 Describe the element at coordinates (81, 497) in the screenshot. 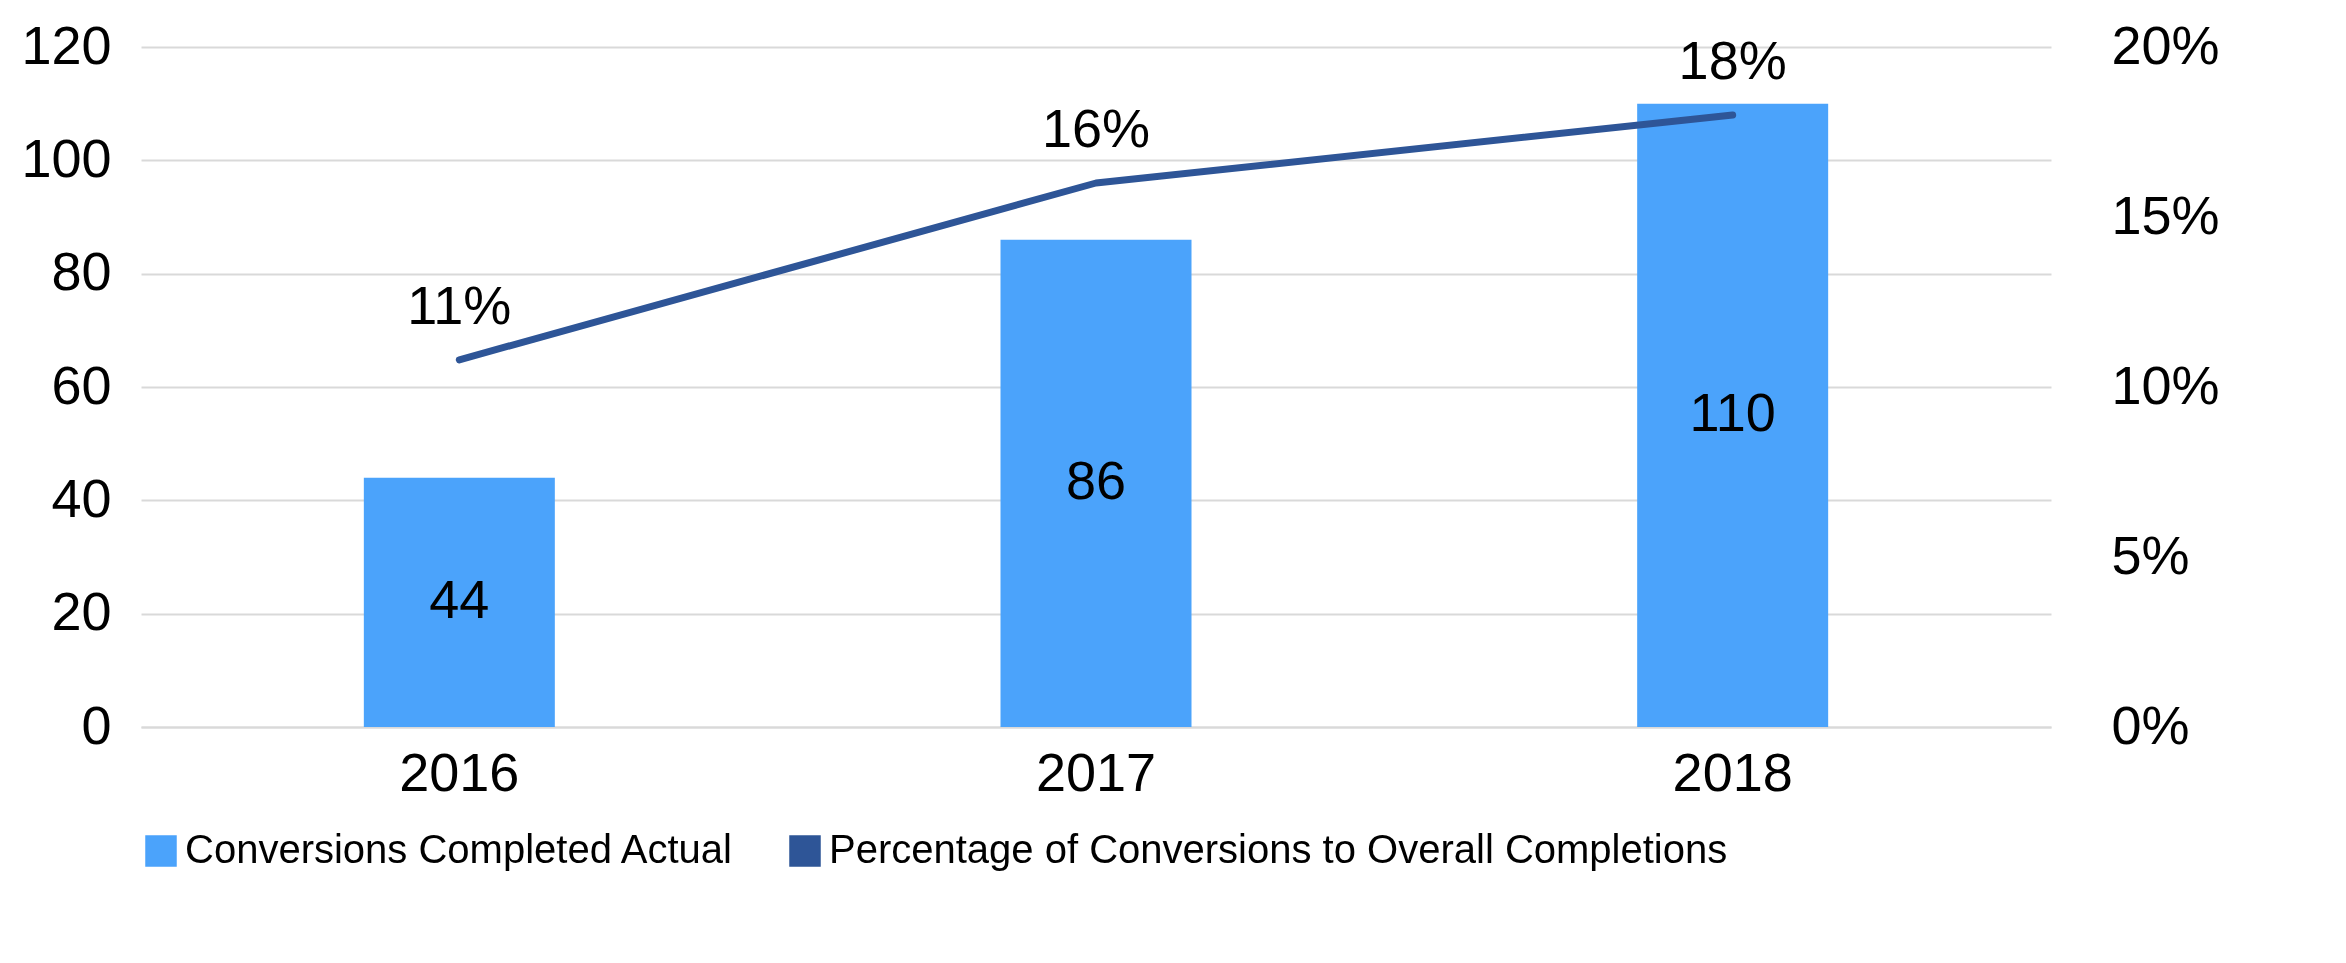

I see `y-tick-label: 40` at that location.